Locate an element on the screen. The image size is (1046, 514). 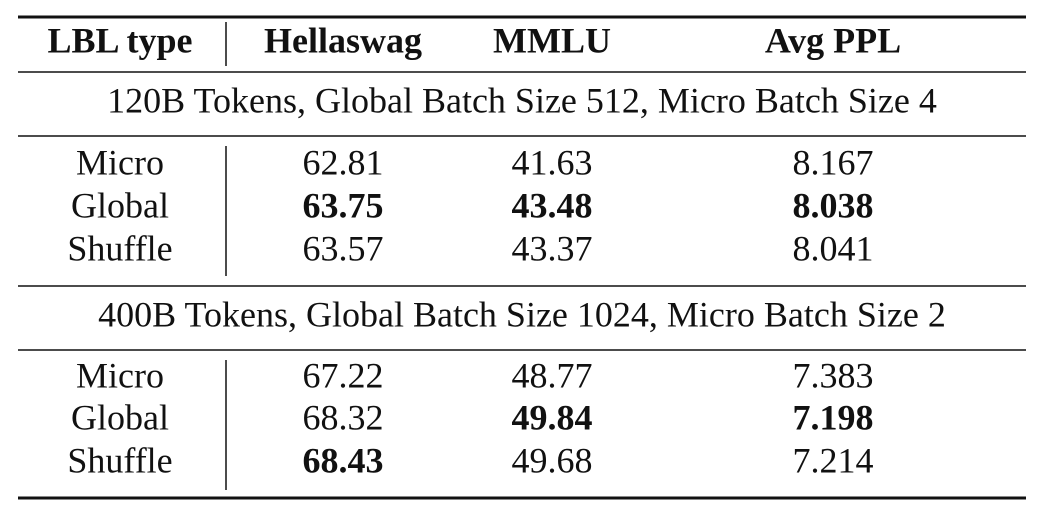
header-cell: MMLU is located at coordinates (552, 40).